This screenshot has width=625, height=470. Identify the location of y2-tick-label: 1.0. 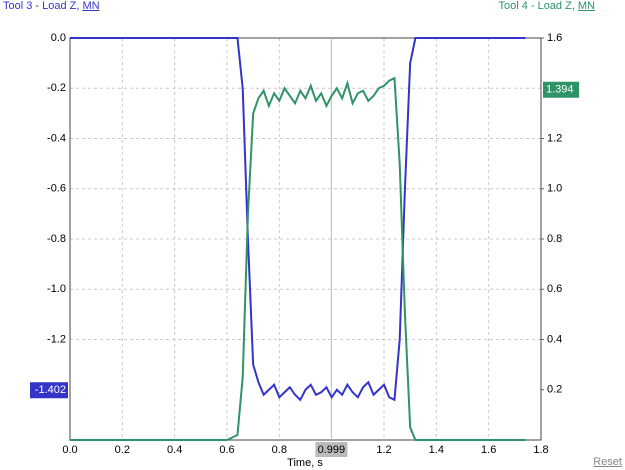
(554, 189).